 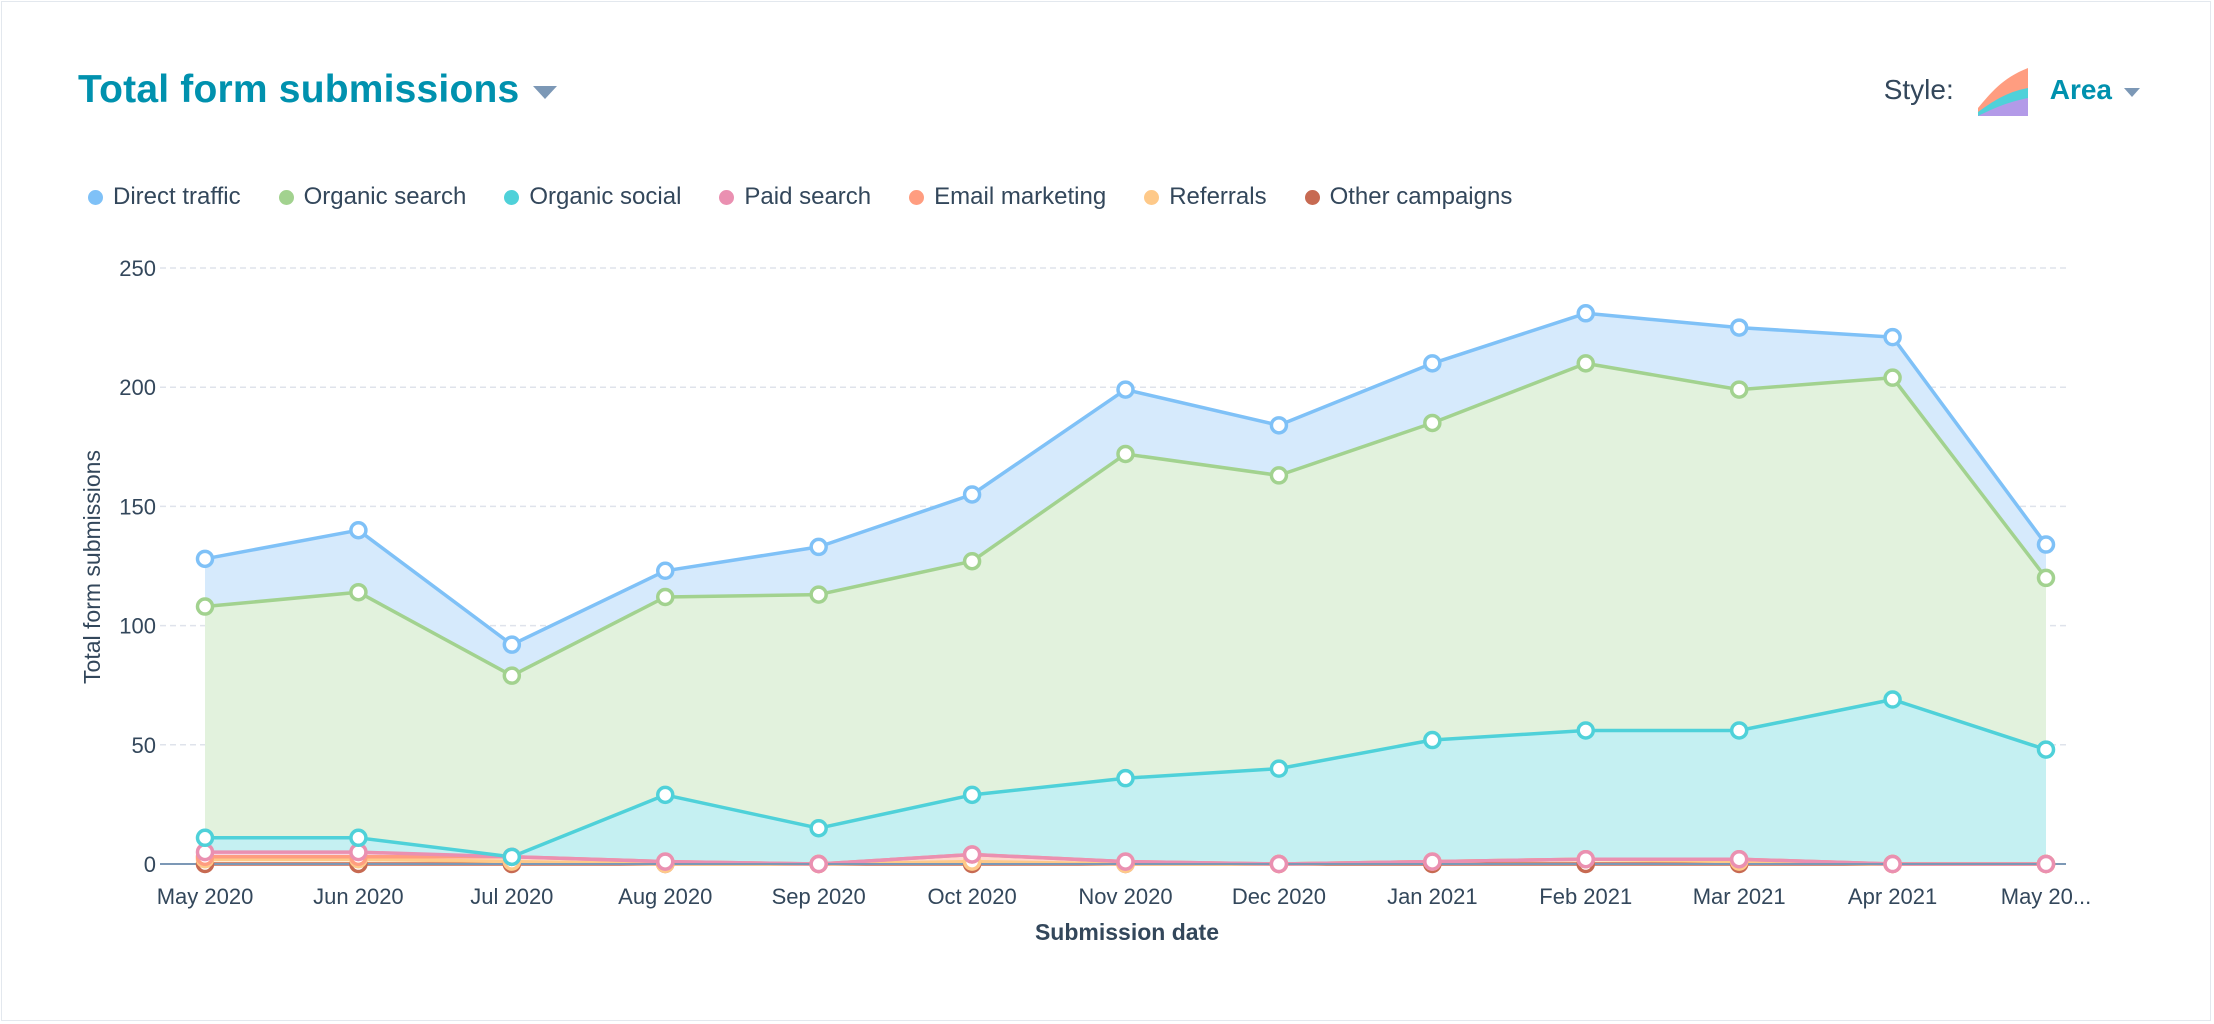 I want to click on legend-item-organic-search: Organic search, so click(x=372, y=197).